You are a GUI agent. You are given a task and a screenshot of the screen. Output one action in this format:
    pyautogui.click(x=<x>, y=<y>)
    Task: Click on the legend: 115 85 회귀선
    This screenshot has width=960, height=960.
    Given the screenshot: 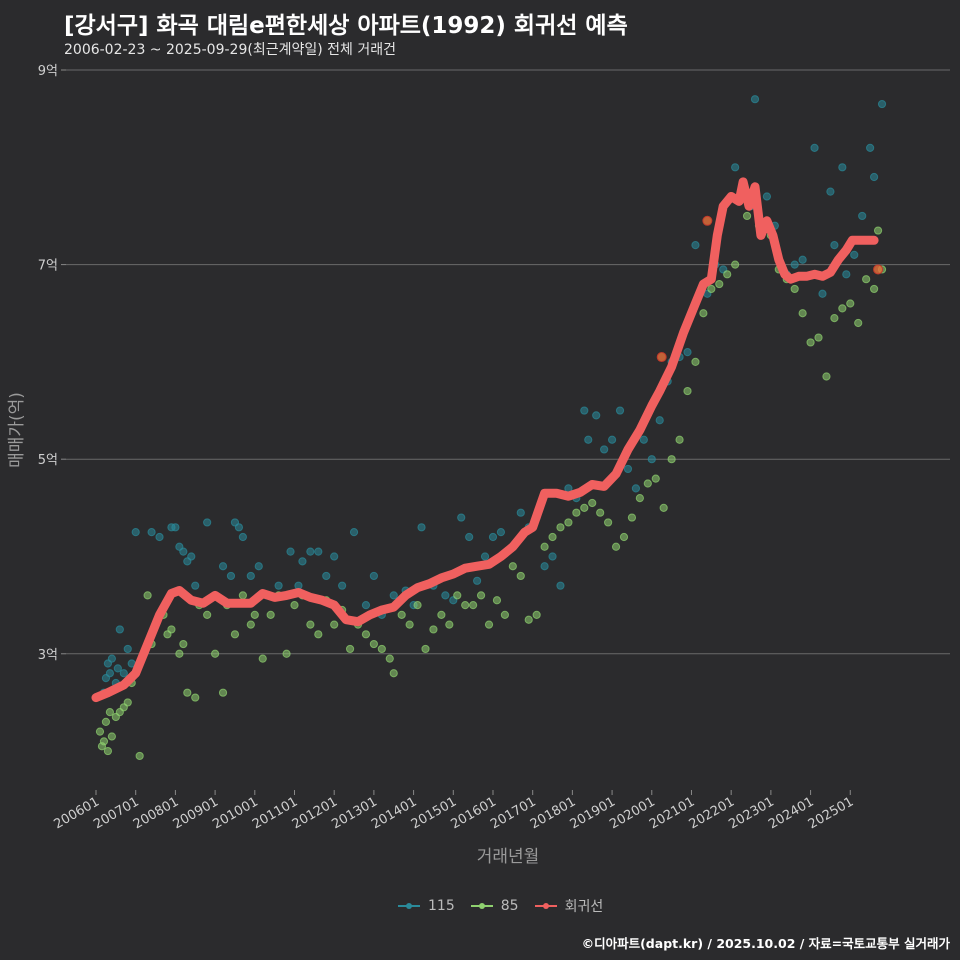 What is the action you would take?
    pyautogui.click(x=508, y=906)
    